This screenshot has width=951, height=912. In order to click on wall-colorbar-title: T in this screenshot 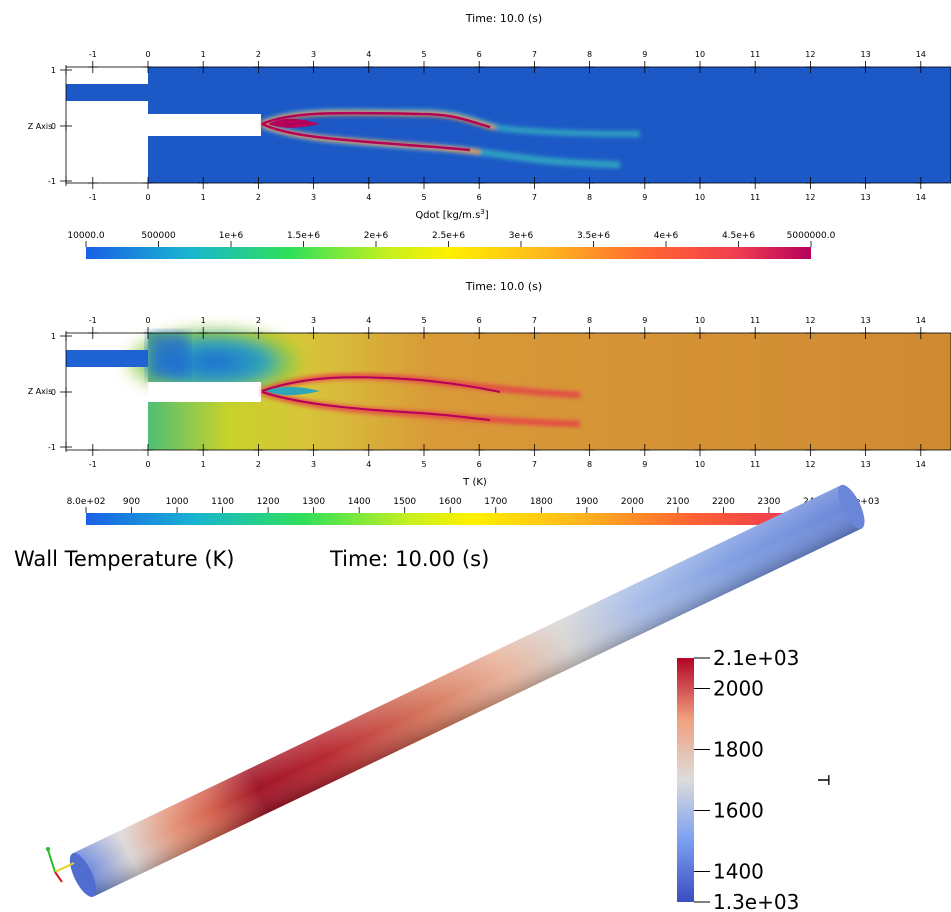, I will do `click(823, 779)`.